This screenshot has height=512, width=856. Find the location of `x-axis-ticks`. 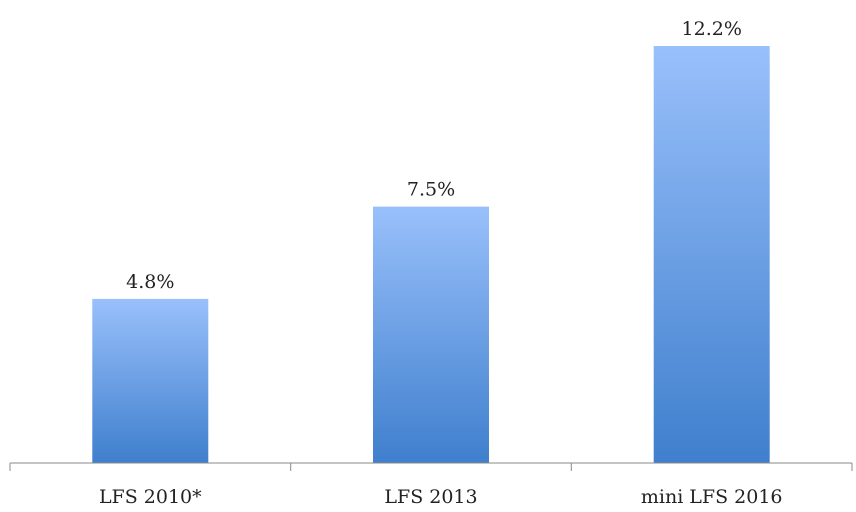

x-axis-ticks is located at coordinates (431, 467).